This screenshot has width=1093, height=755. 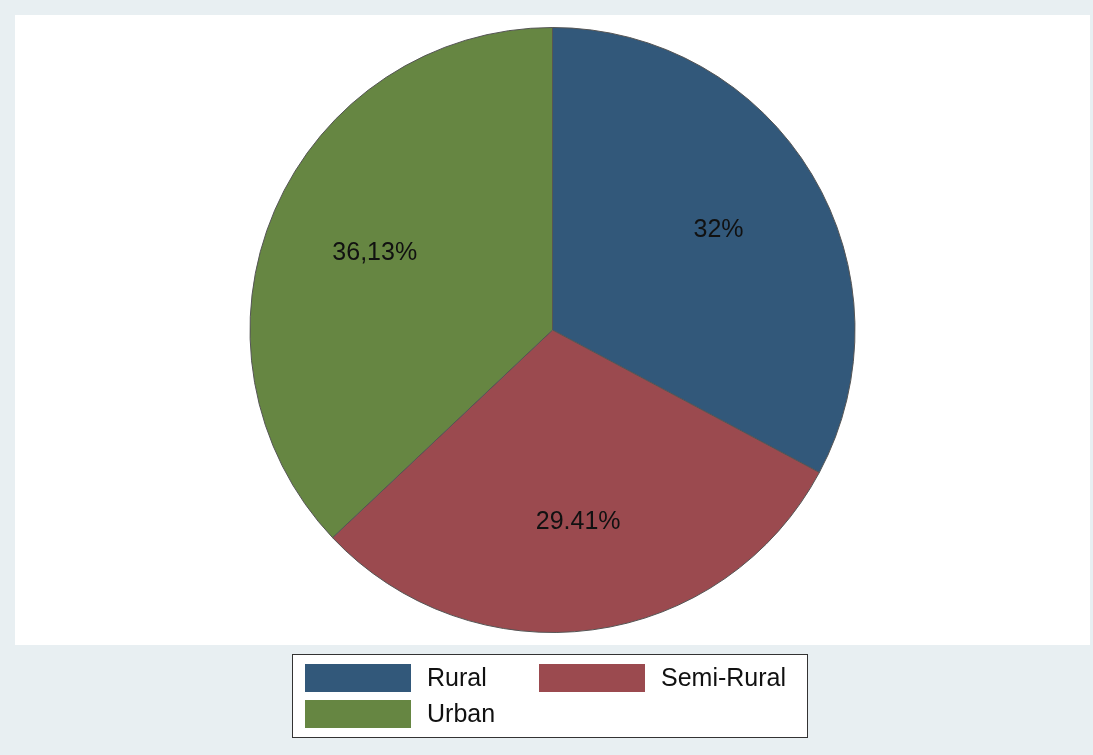 I want to click on data-label: 29.41%, so click(x=578, y=519).